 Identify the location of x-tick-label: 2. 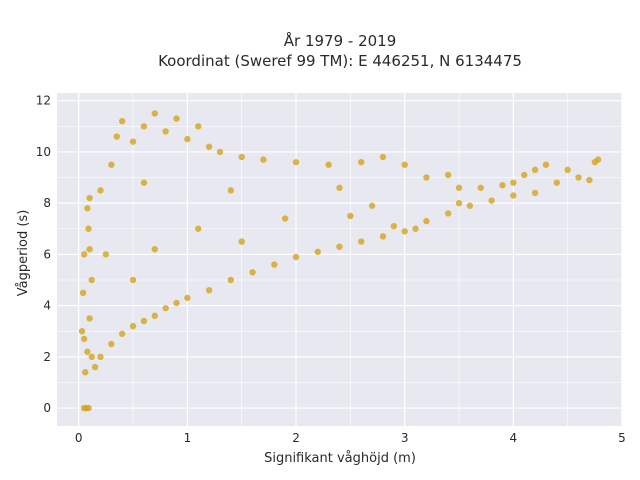
(296, 438).